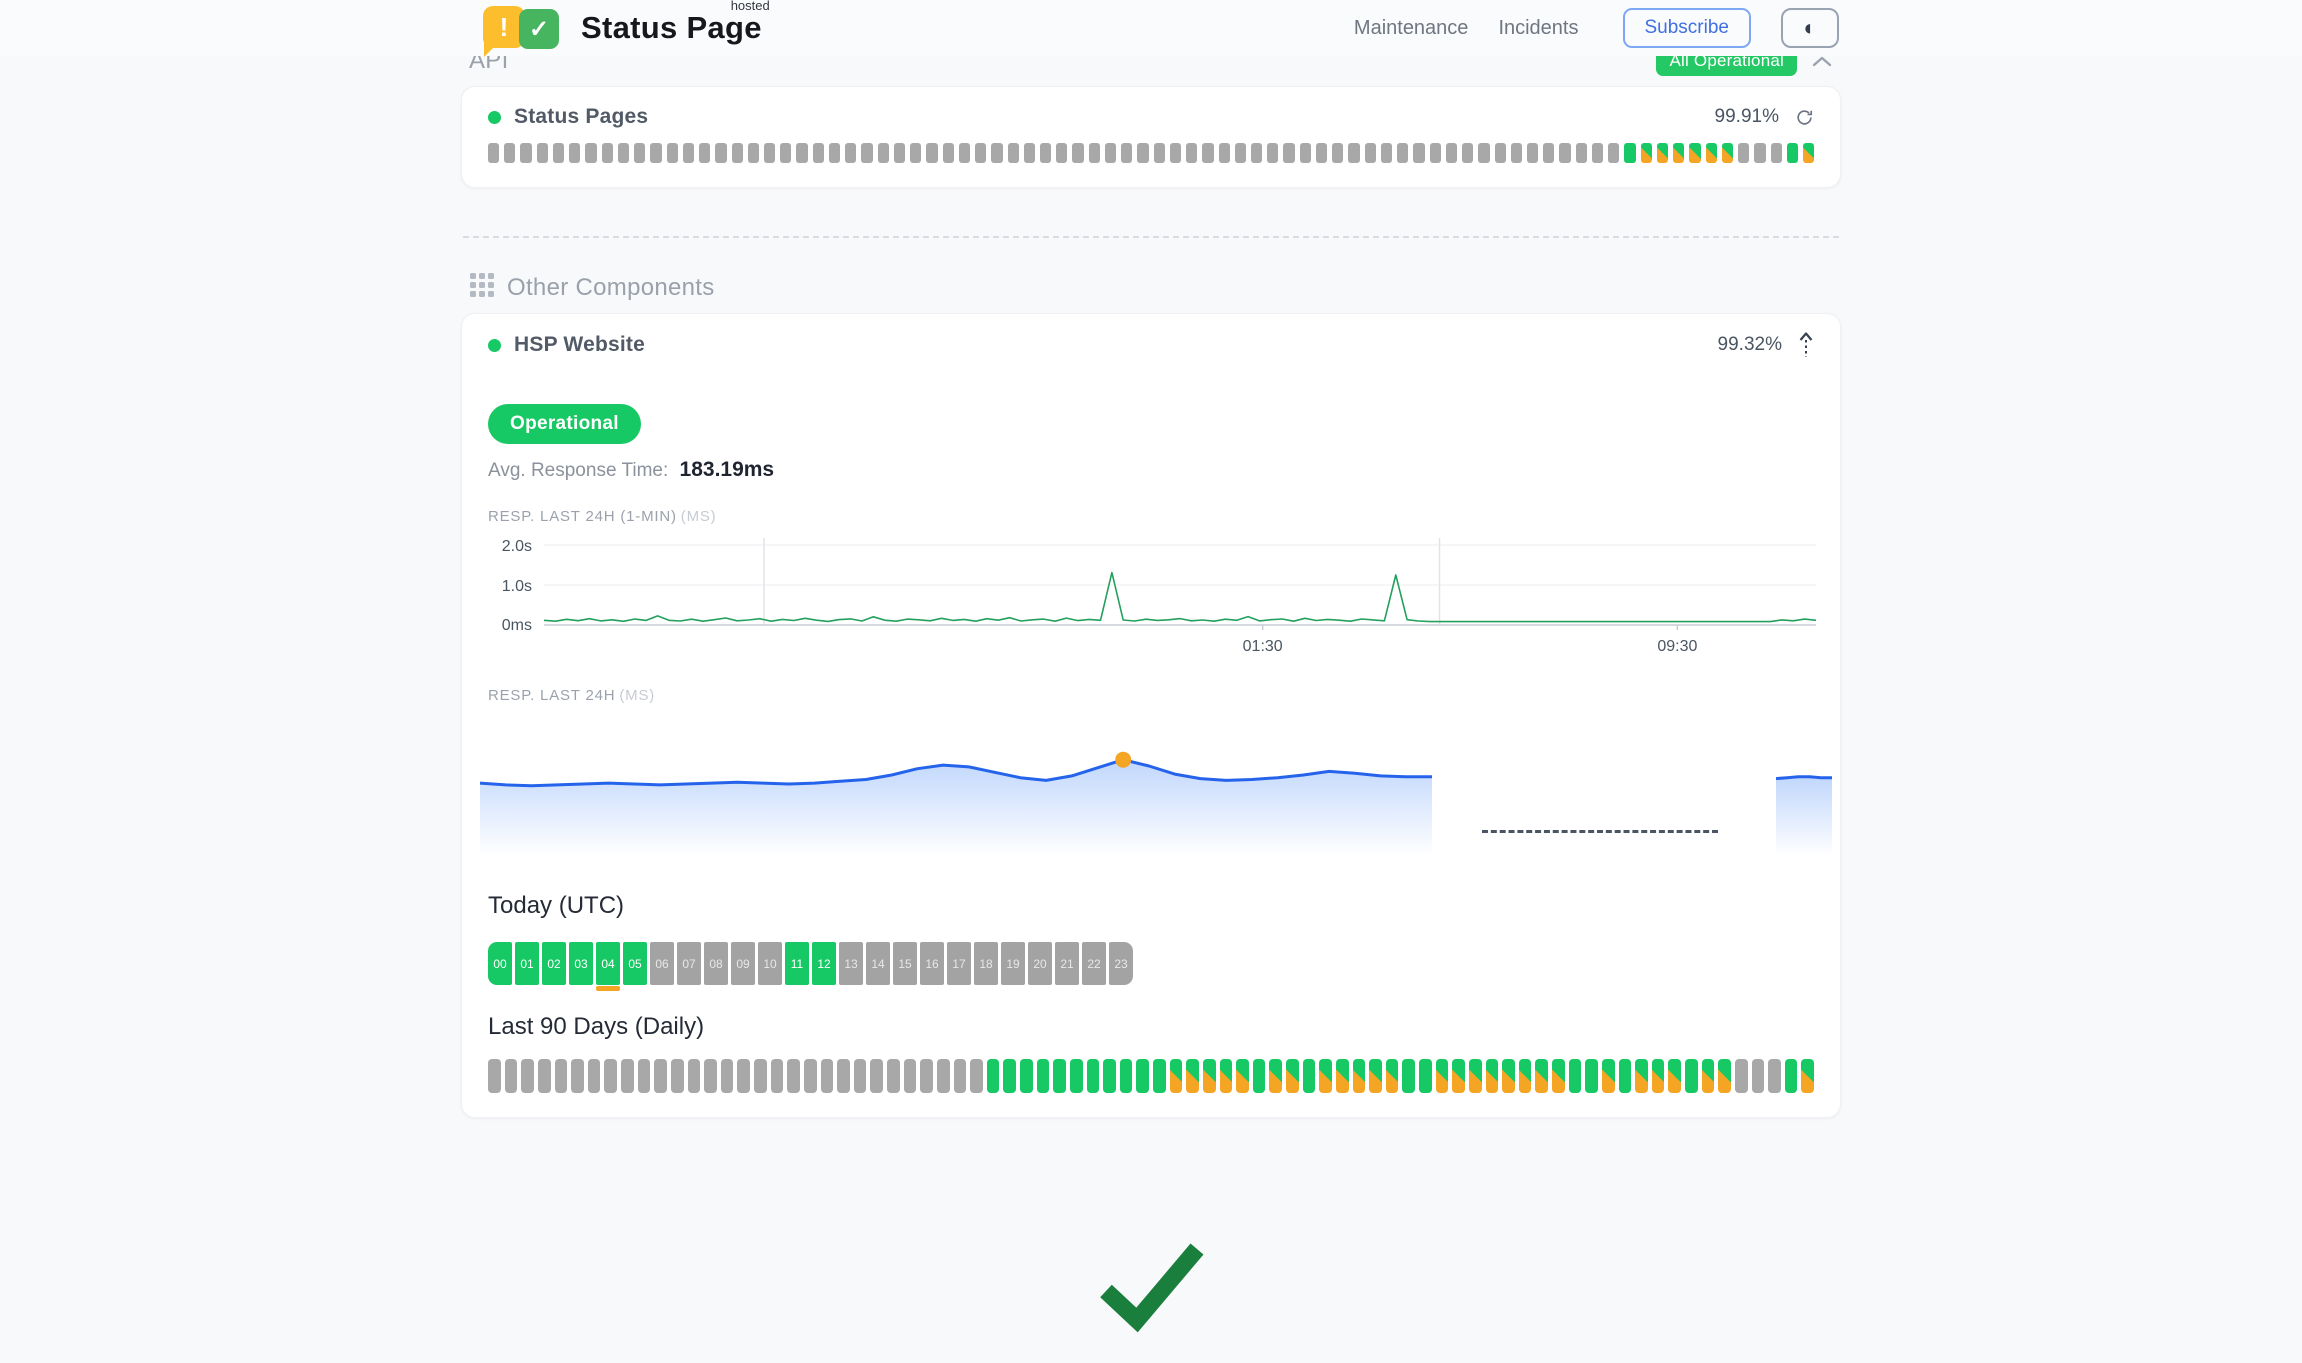  What do you see at coordinates (956, 803) in the screenshot?
I see `area-chart-main` at bounding box center [956, 803].